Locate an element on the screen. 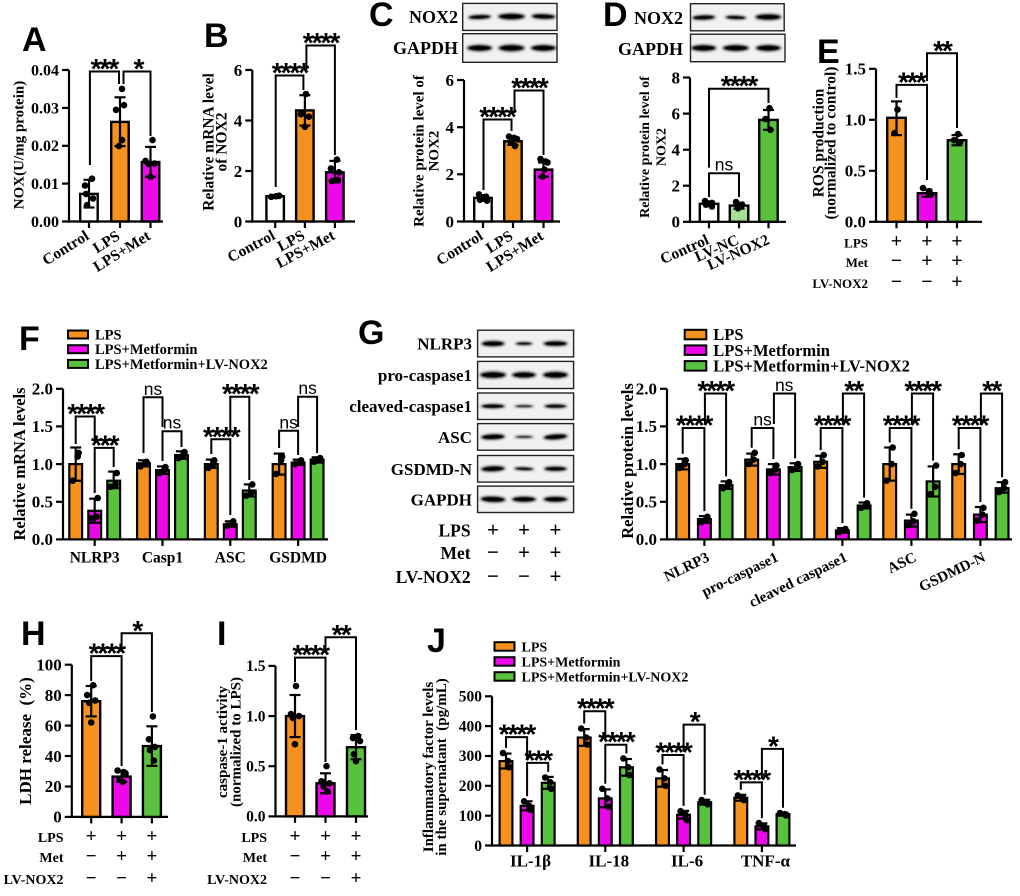 The height and width of the screenshot is (896, 1020). svg-text: 0.5 is located at coordinates (256, 767).